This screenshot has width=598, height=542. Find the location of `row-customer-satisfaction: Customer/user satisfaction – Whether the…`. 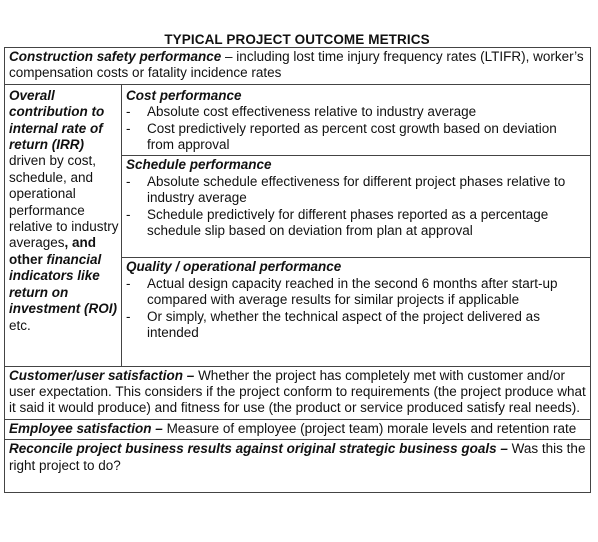

row-customer-satisfaction: Customer/user satisfaction – Whether the… is located at coordinates (297, 392).